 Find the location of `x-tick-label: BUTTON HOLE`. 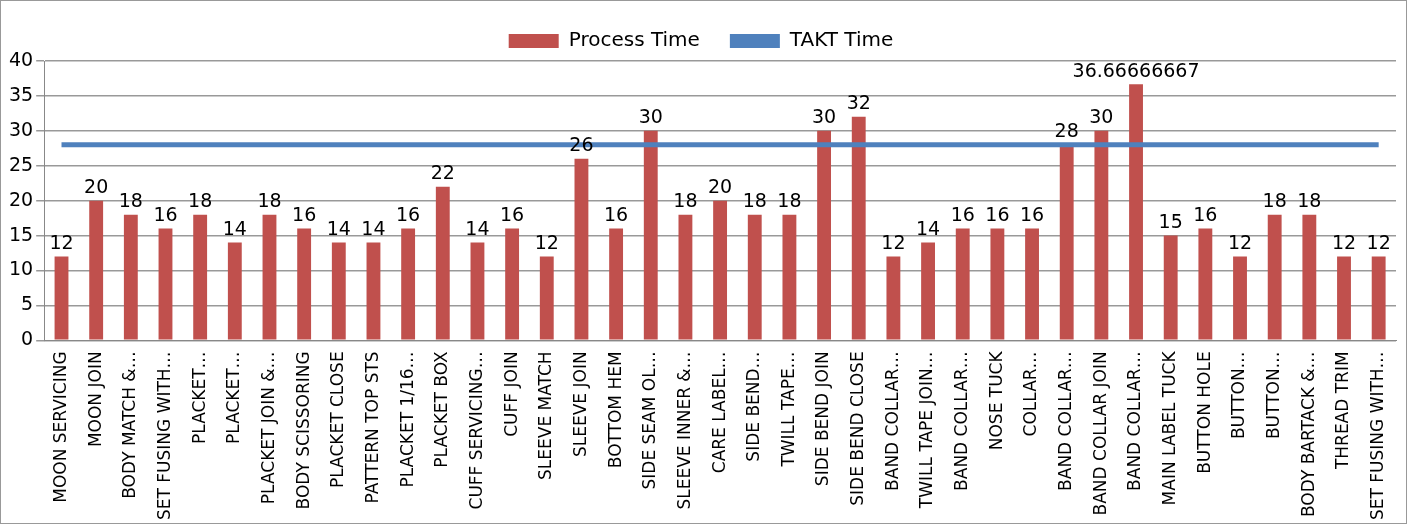

x-tick-label: BUTTON HOLE is located at coordinates (1203, 412).